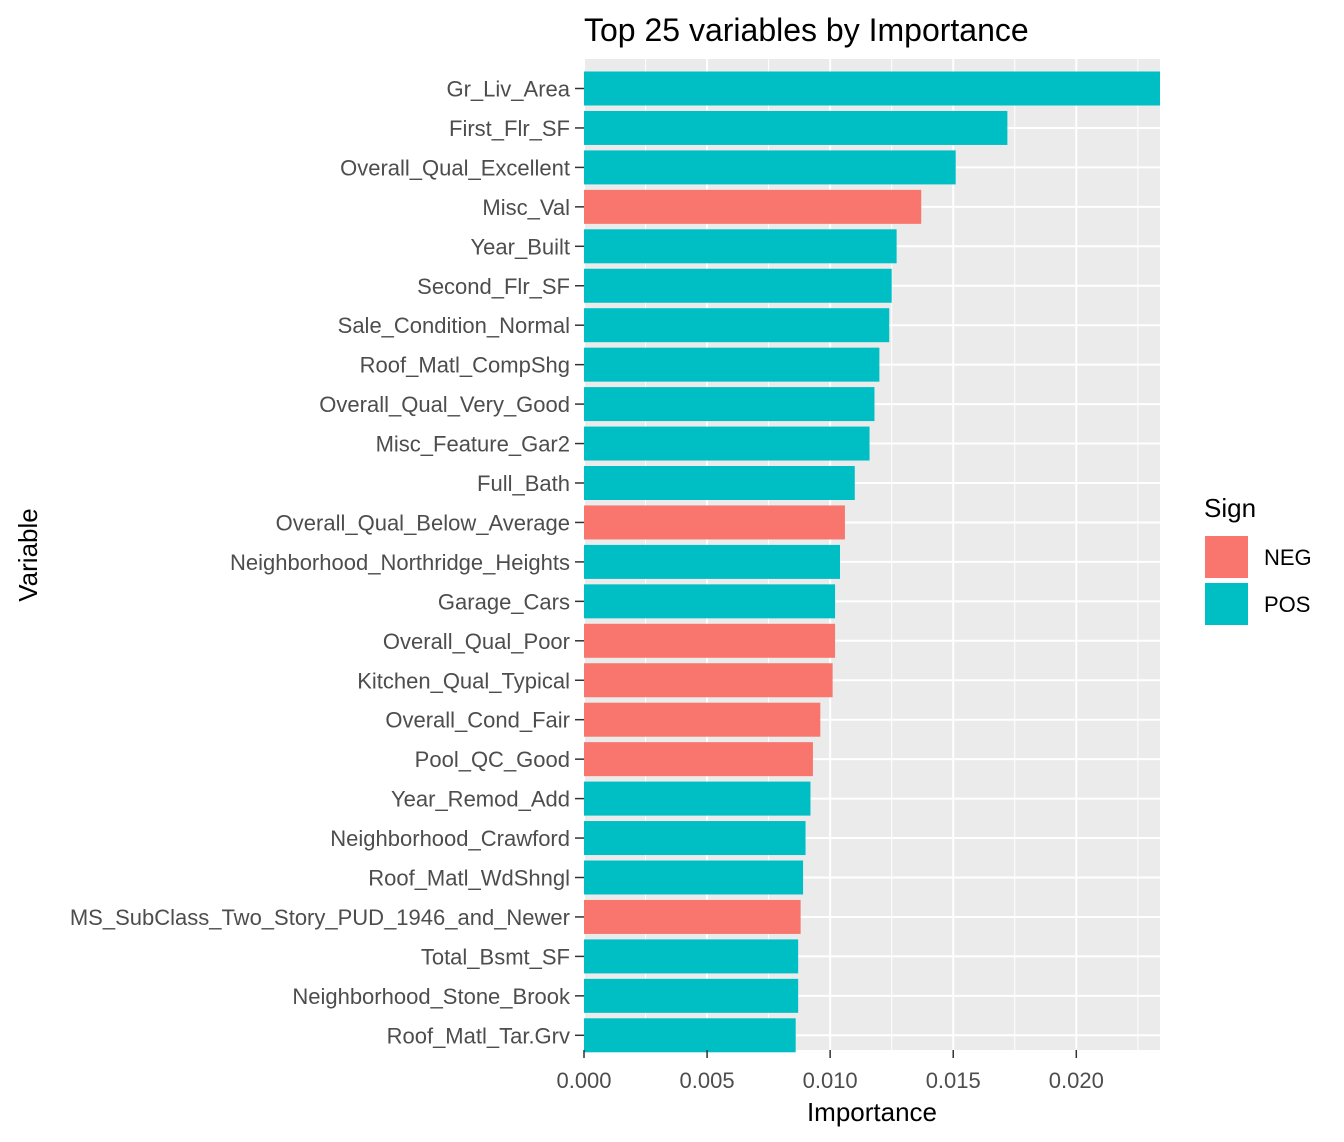 Image resolution: width=1344 pixels, height=1142 pixels. I want to click on y-tick-label: Second_Flr_SF, so click(493, 286).